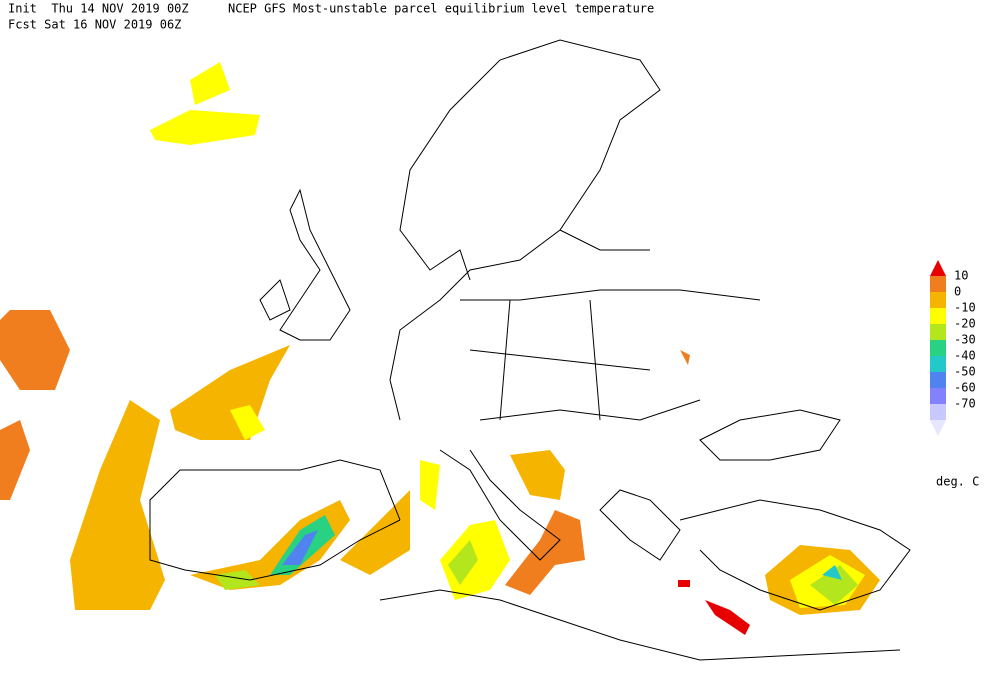  I want to click on legend-label: -20, so click(965, 324).